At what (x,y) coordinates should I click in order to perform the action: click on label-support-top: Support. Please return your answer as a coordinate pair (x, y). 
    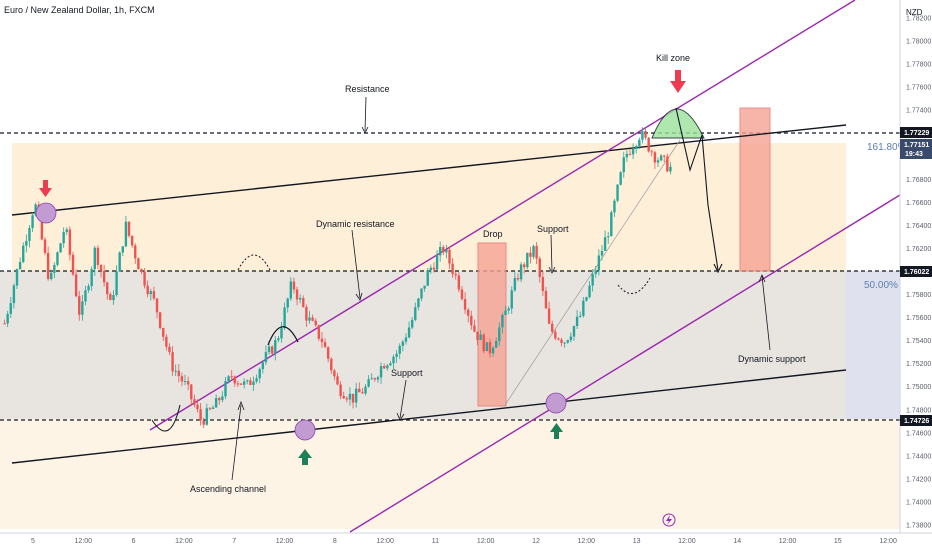
    Looking at the image, I should click on (553, 229).